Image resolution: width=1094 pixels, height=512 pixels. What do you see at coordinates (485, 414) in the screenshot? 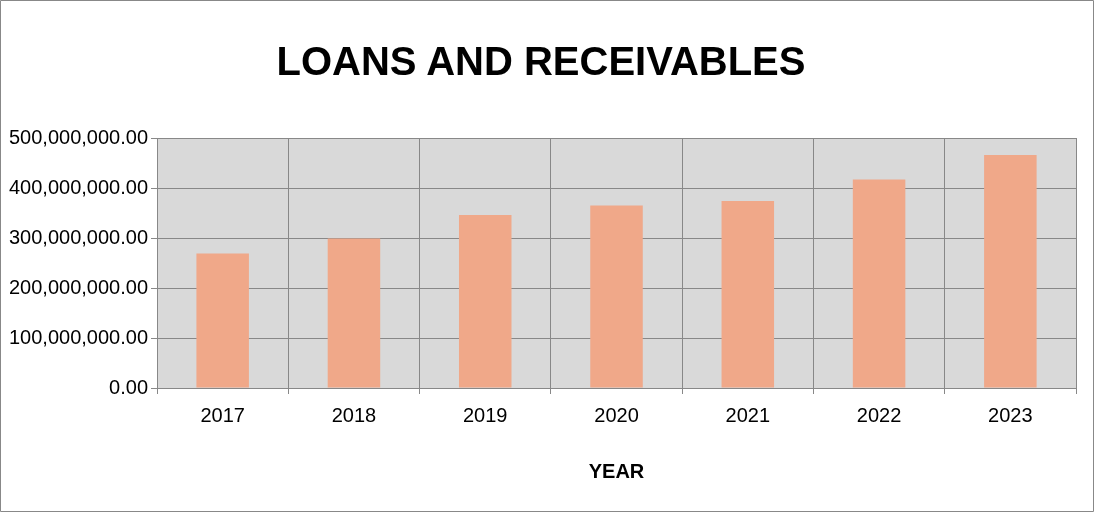
I see `x-tick-label: 2019` at bounding box center [485, 414].